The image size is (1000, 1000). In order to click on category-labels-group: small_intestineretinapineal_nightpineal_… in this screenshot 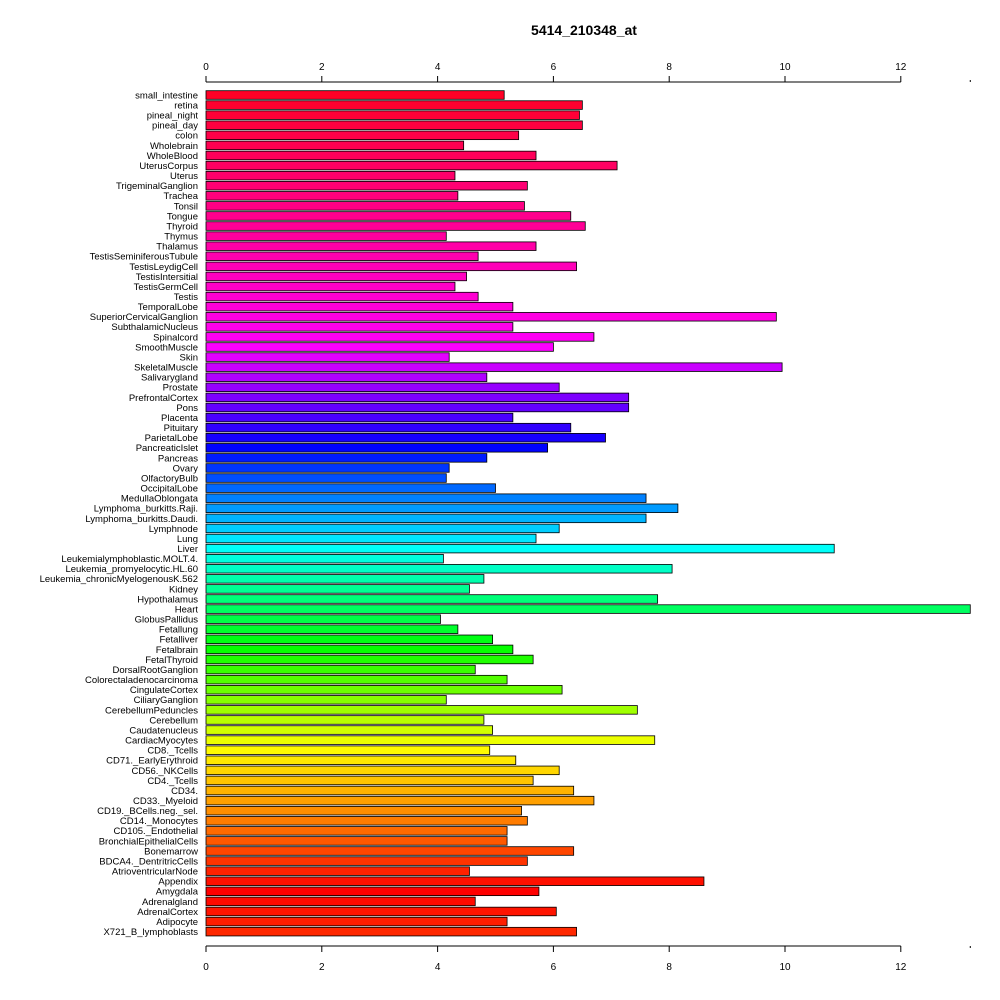, I will do `click(119, 514)`.